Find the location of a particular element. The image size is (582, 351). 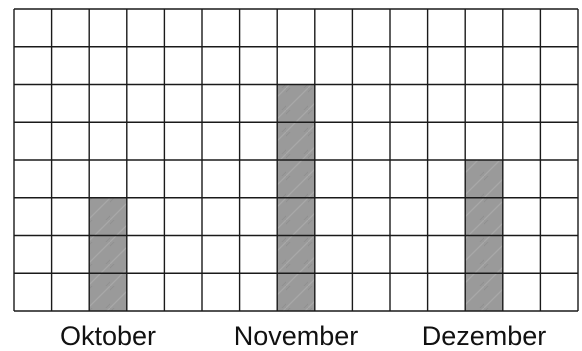

category-labels: Oktober November Dezember is located at coordinates (303, 336).